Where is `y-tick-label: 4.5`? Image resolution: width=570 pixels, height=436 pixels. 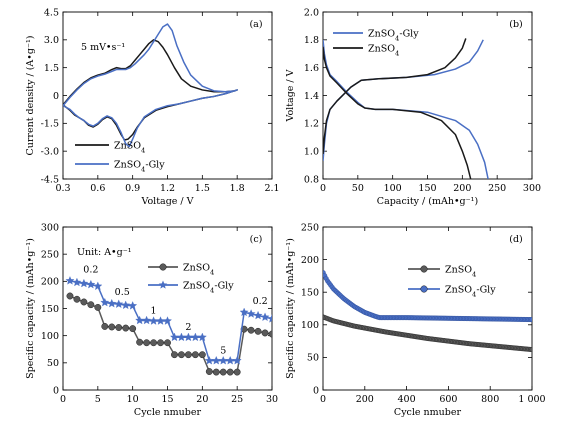
y-tick-label: 4.5 is located at coordinates (51, 12).